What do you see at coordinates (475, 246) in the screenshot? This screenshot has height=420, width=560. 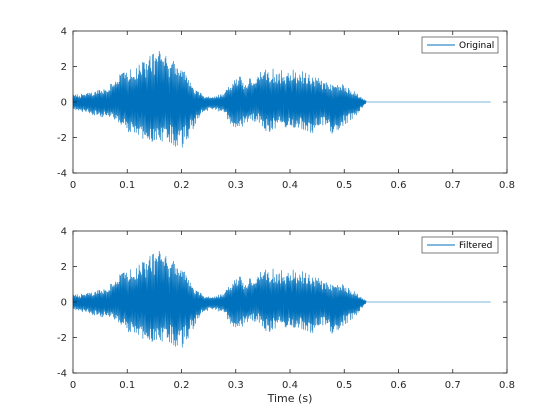 I see `legend-label: Filtered` at bounding box center [475, 246].